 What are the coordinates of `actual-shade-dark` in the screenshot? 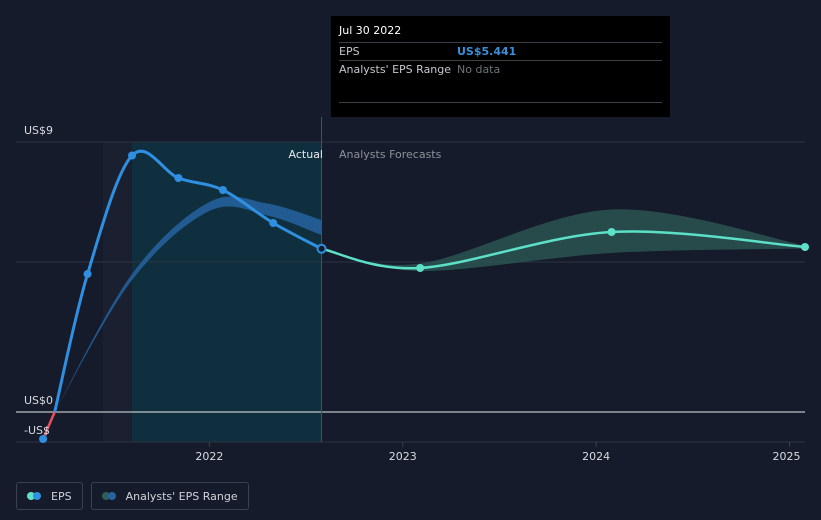 It's located at (118, 292).